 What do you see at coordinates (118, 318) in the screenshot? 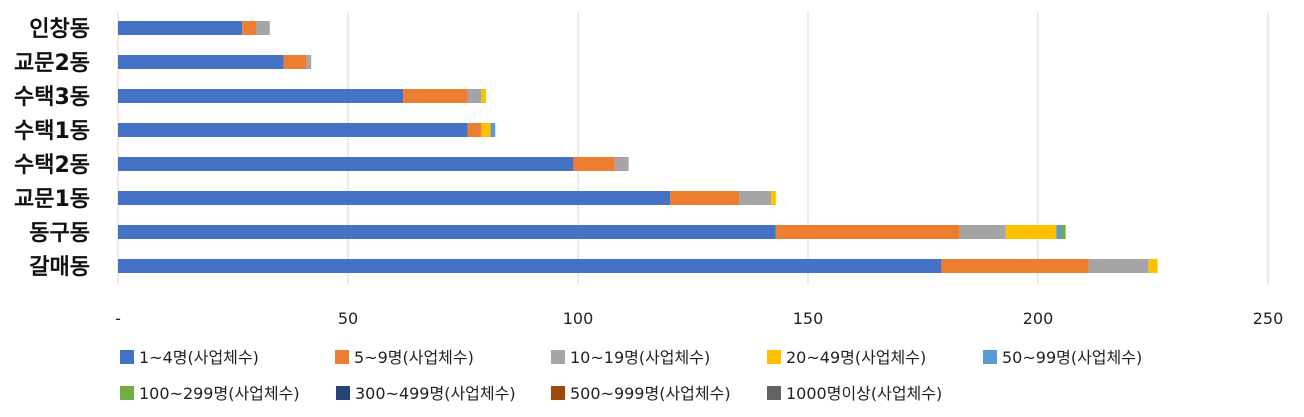
I see `x-tick-label: -` at bounding box center [118, 318].